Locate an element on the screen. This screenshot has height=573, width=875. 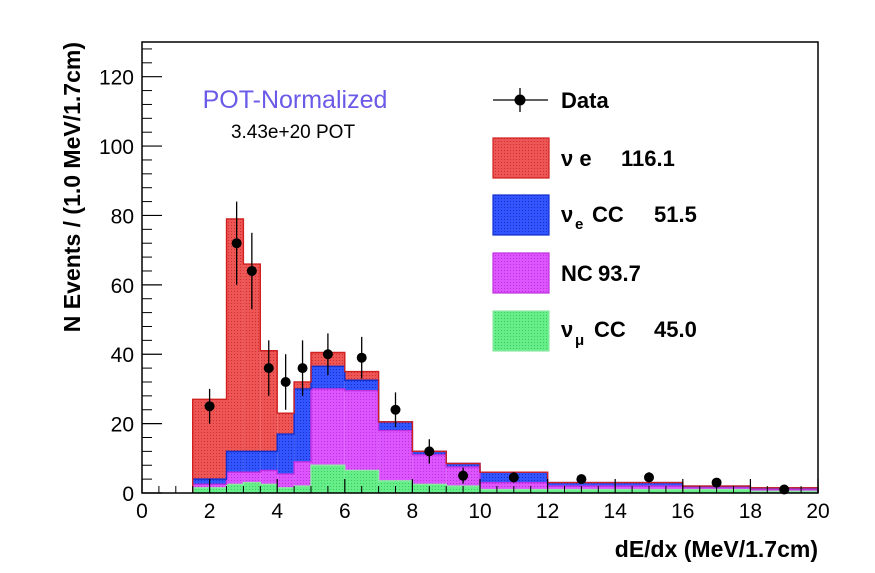
headline-annotation: POT-Normalized is located at coordinates (295, 100).